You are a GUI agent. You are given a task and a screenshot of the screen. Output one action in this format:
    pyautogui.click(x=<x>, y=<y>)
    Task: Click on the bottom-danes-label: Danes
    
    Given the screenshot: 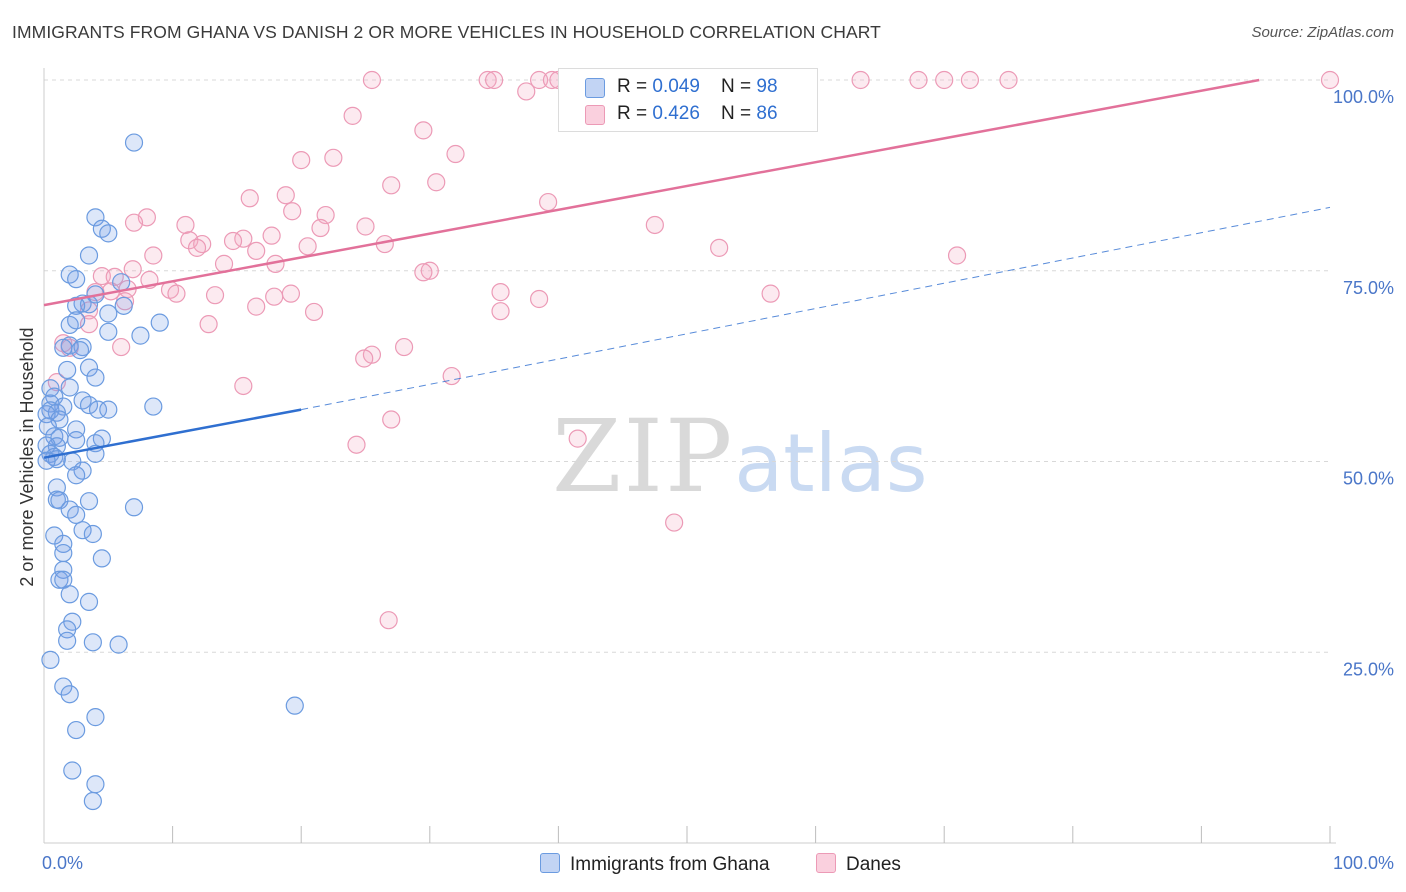 What is the action you would take?
    pyautogui.click(x=873, y=864)
    